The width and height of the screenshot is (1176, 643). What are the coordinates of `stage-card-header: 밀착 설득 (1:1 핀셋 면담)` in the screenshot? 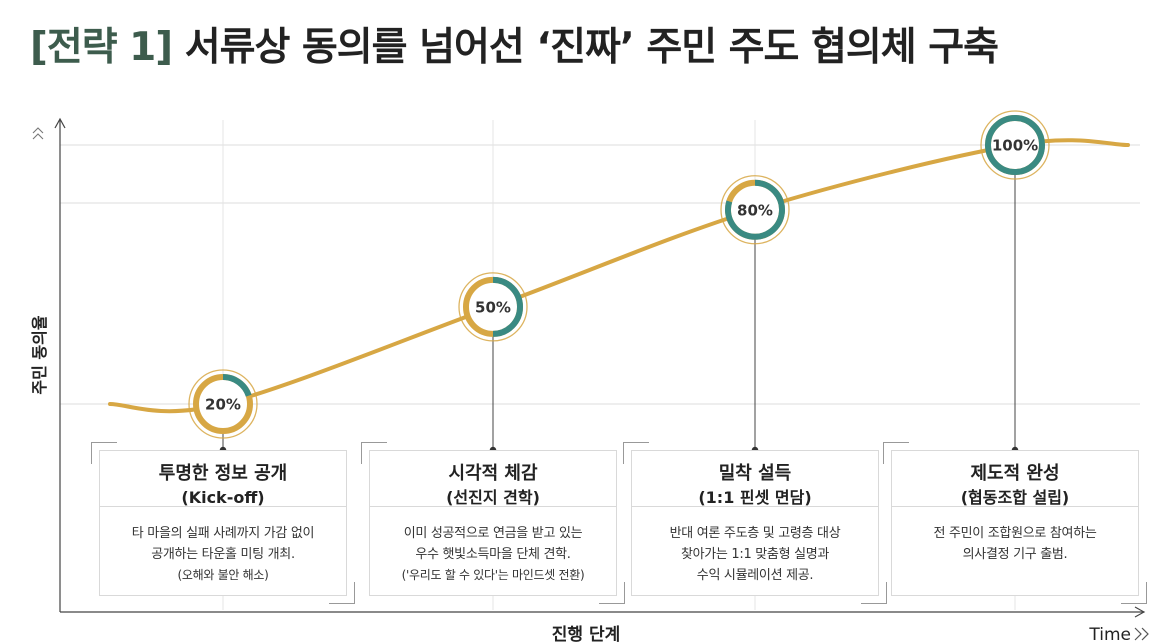 It's located at (755, 479).